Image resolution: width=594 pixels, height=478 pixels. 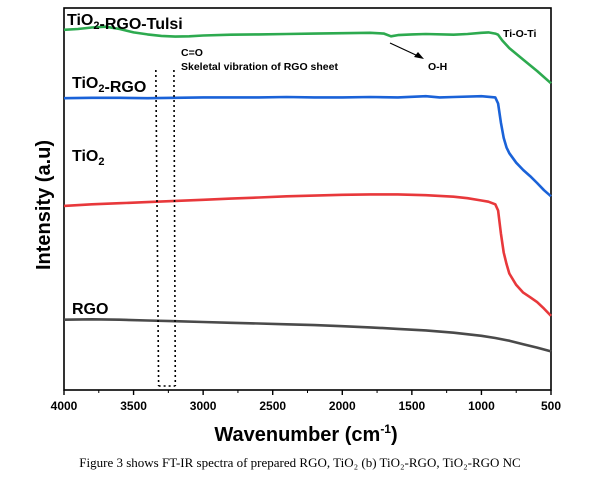 What do you see at coordinates (307, 55) in the screenshot?
I see `series-line-tio2-rgo-tulsi` at bounding box center [307, 55].